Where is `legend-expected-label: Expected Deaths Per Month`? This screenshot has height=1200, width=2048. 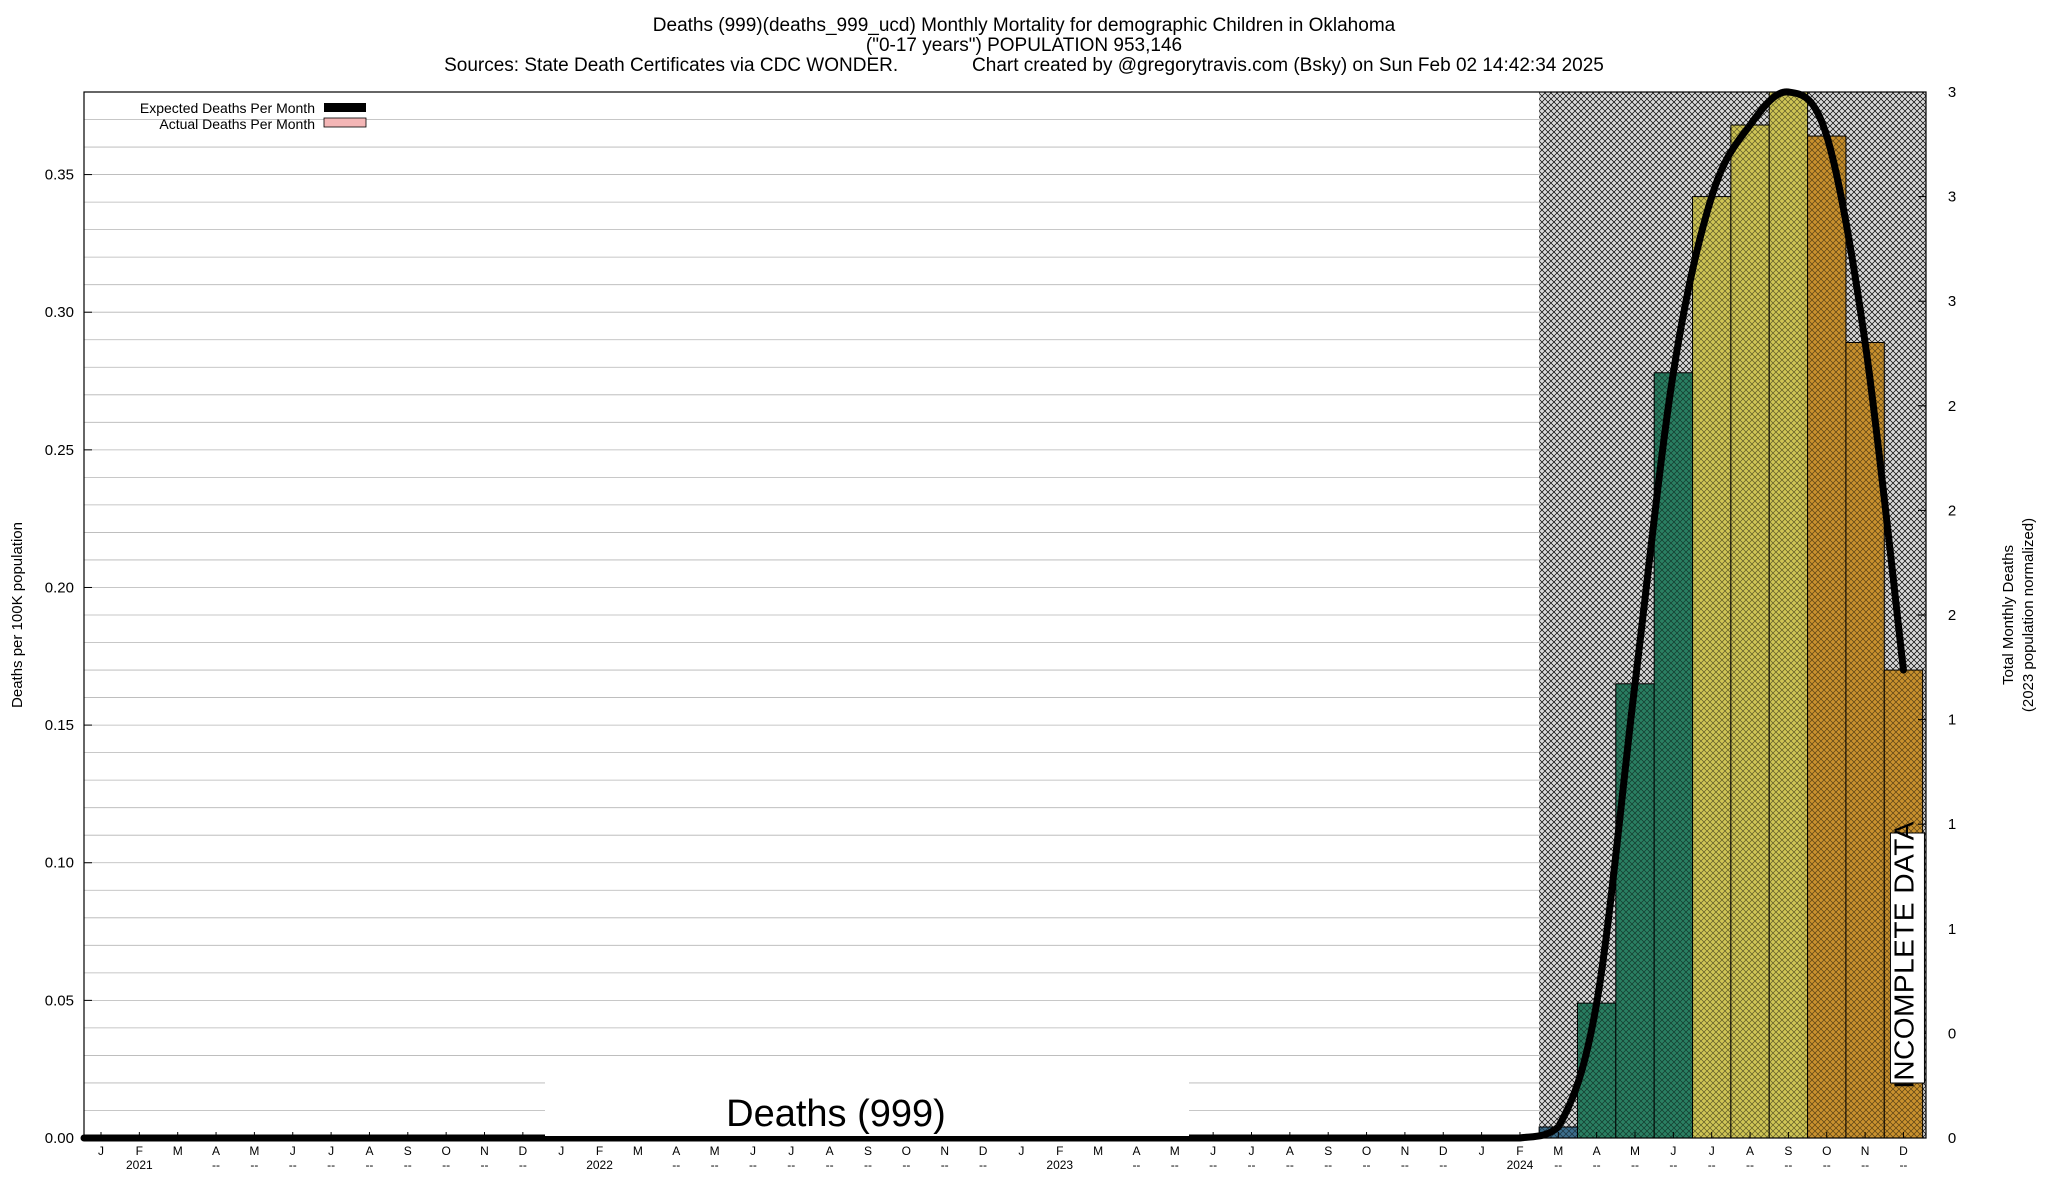
legend-expected-label: Expected Deaths Per Month is located at coordinates (227, 108).